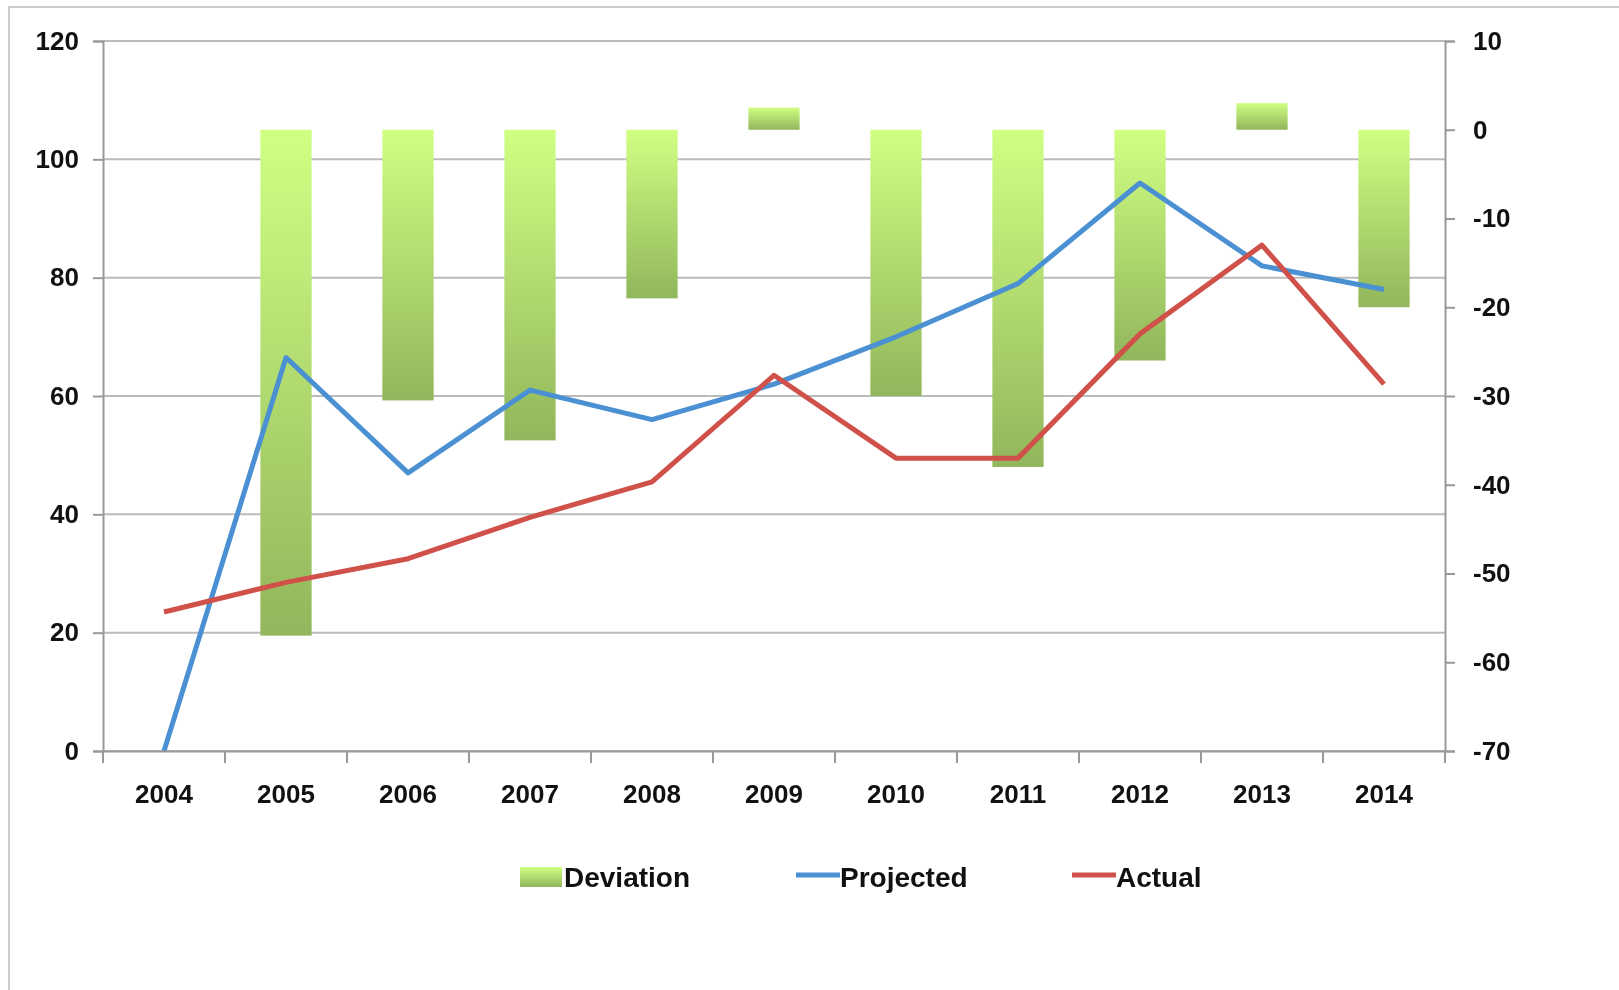 The width and height of the screenshot is (1619, 990). What do you see at coordinates (164, 794) in the screenshot?
I see `x-tick-label: 2004` at bounding box center [164, 794].